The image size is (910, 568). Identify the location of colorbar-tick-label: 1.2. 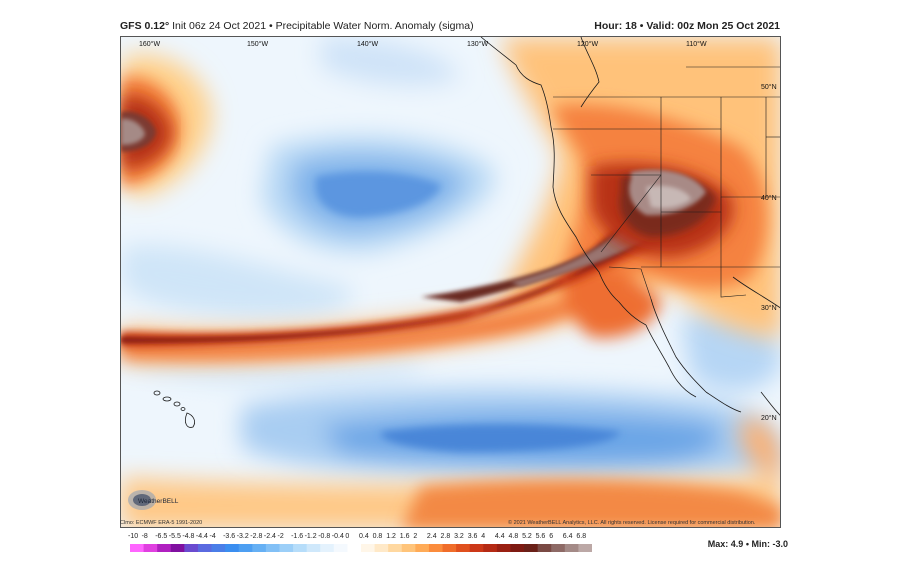
(391, 536).